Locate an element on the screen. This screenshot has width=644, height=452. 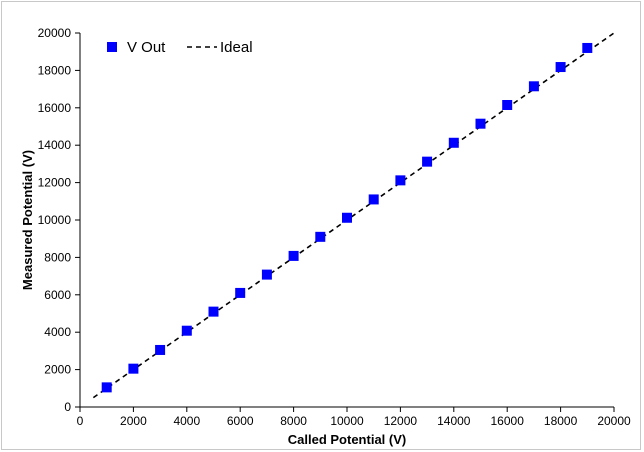
x-tick-label: 8000 is located at coordinates (293, 421).